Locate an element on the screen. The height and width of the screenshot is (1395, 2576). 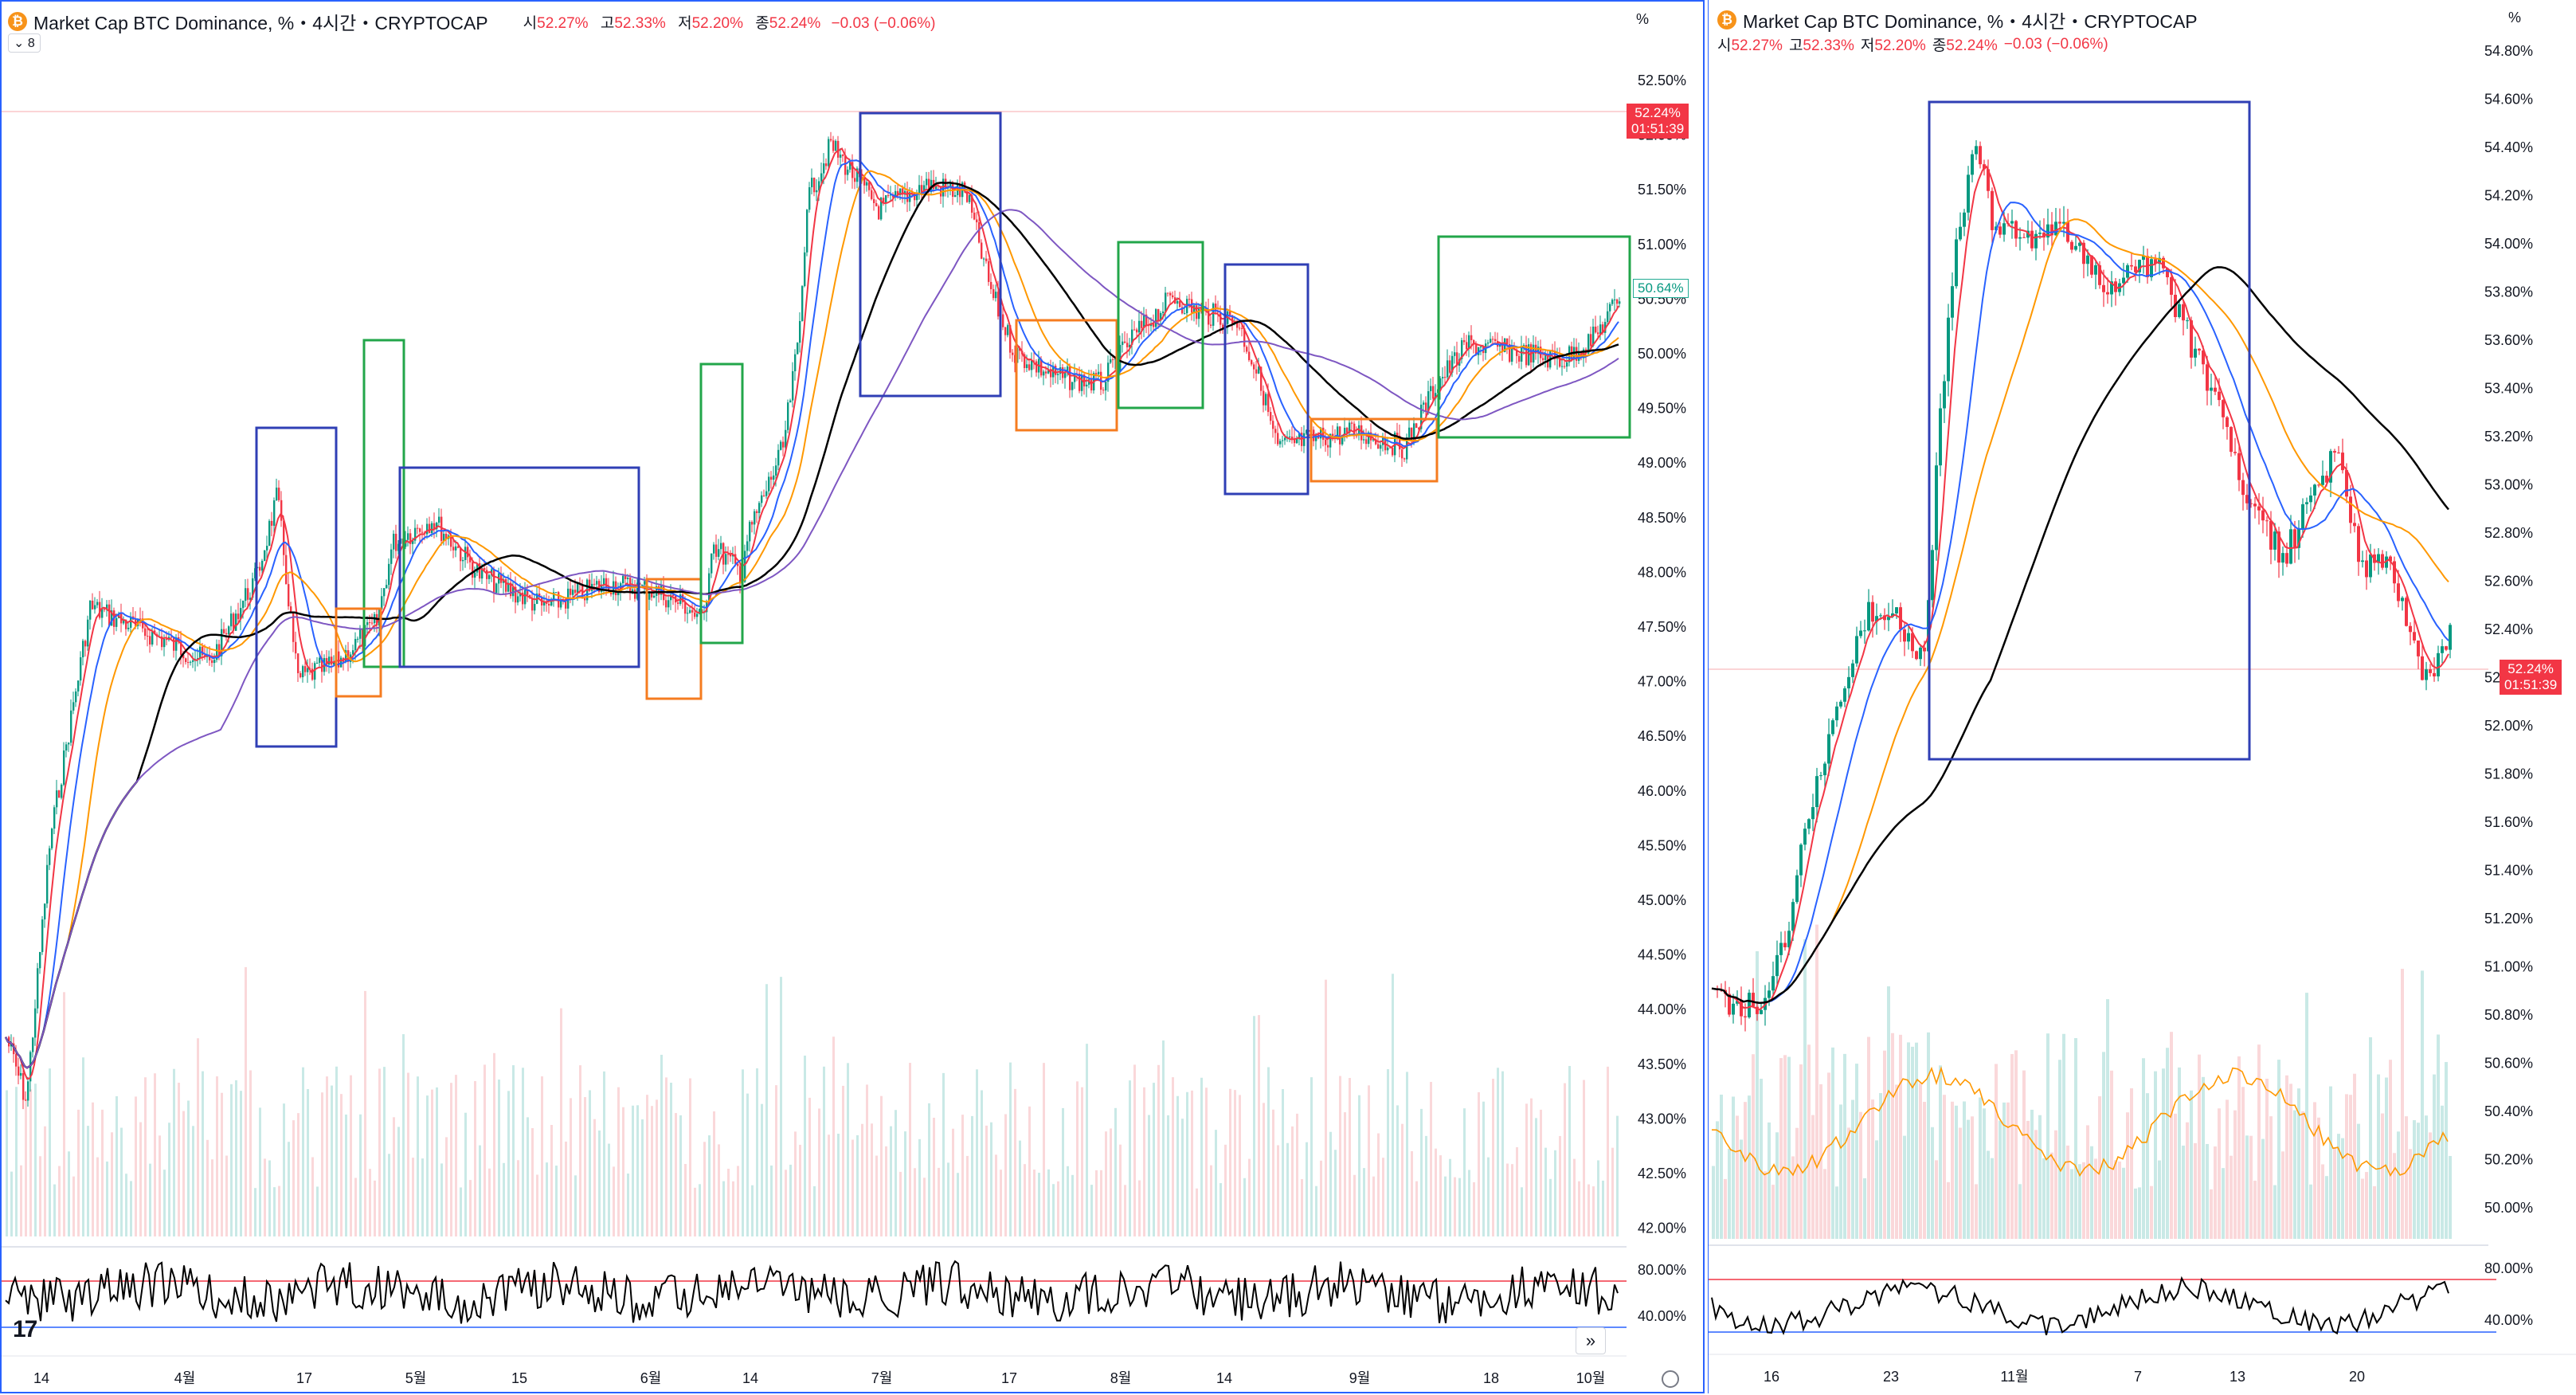
settings-icon is located at coordinates (1670, 1379).